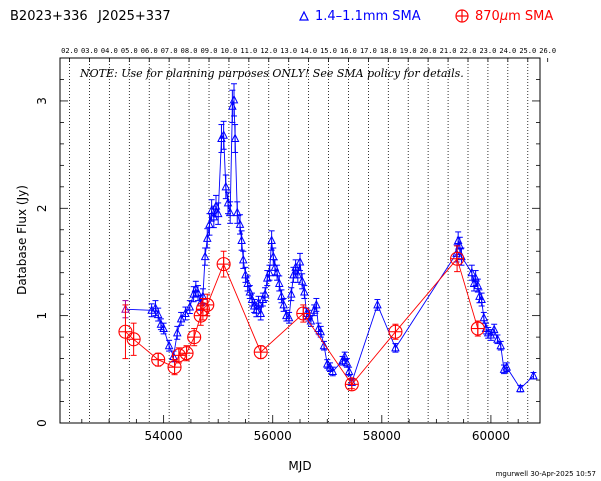 Image resolution: width=601 pixels, height=481 pixels. What do you see at coordinates (547, 51) in the screenshot?
I see `year-tick-label: 26.0` at bounding box center [547, 51].